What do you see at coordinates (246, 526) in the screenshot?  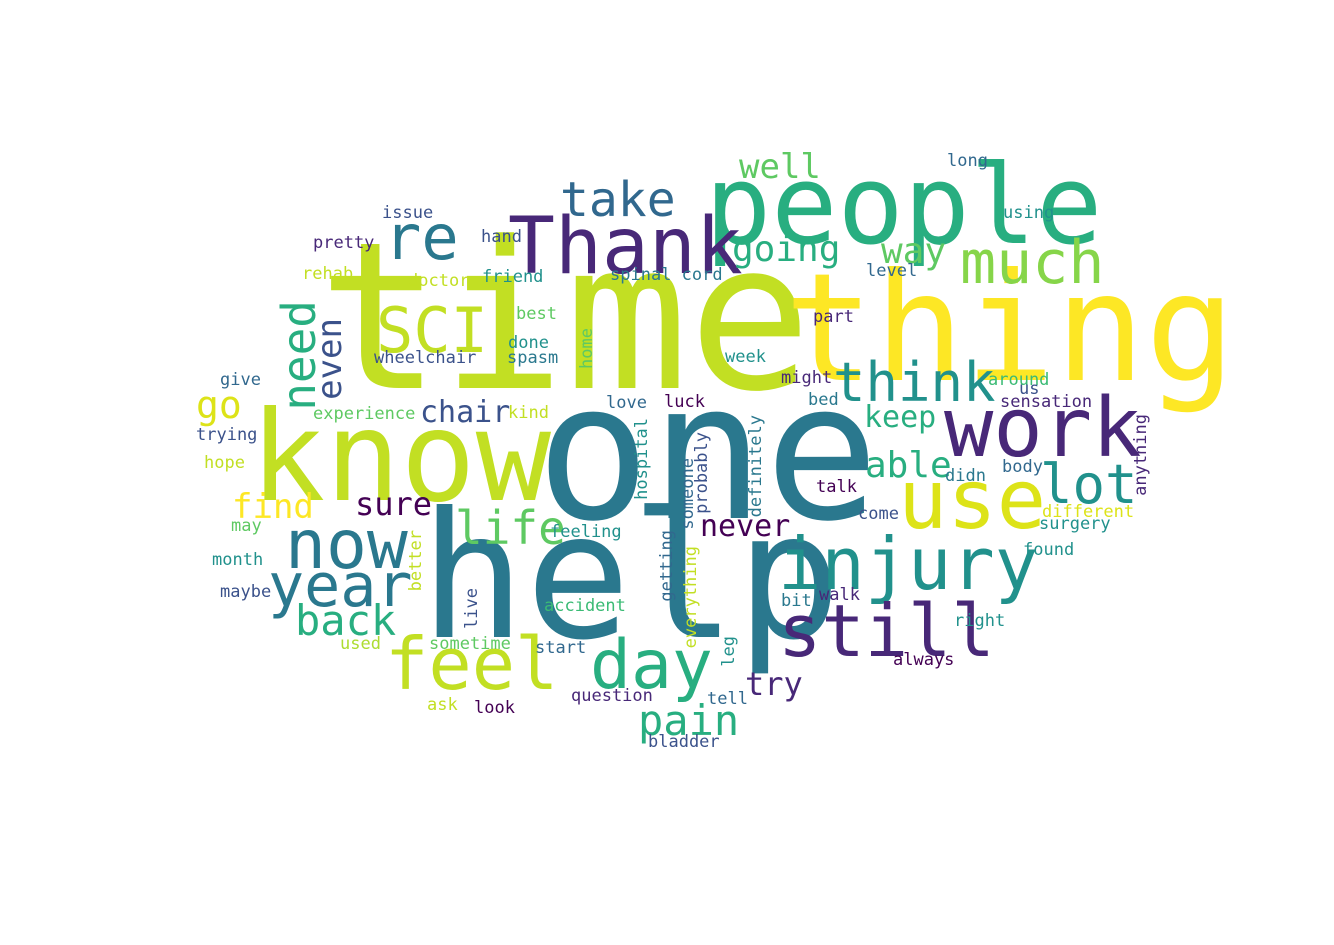 I see `word-may: may` at bounding box center [246, 526].